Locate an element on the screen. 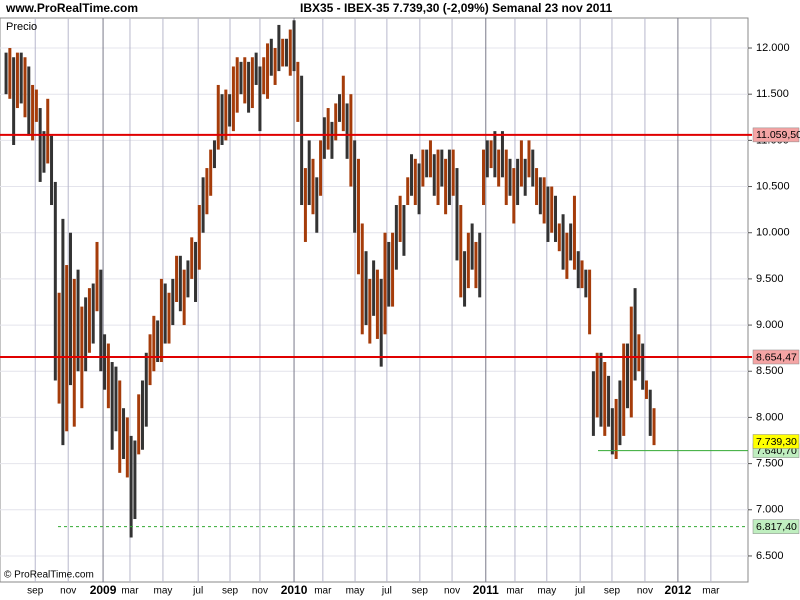 The width and height of the screenshot is (800, 600). y-tick-label: 9.500 is located at coordinates (770, 279).